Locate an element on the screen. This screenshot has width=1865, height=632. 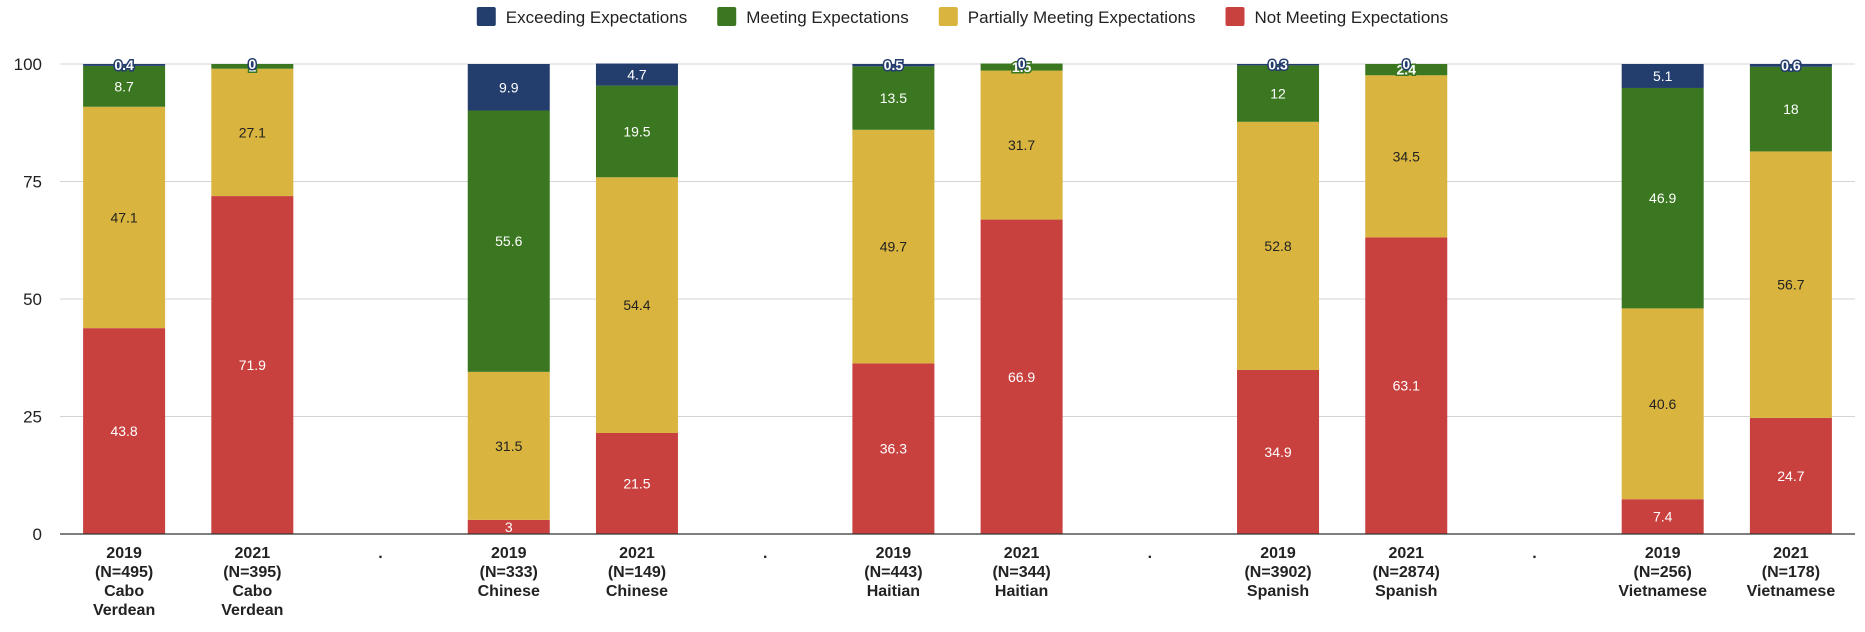
data-label: 49.7 is located at coordinates (893, 247).